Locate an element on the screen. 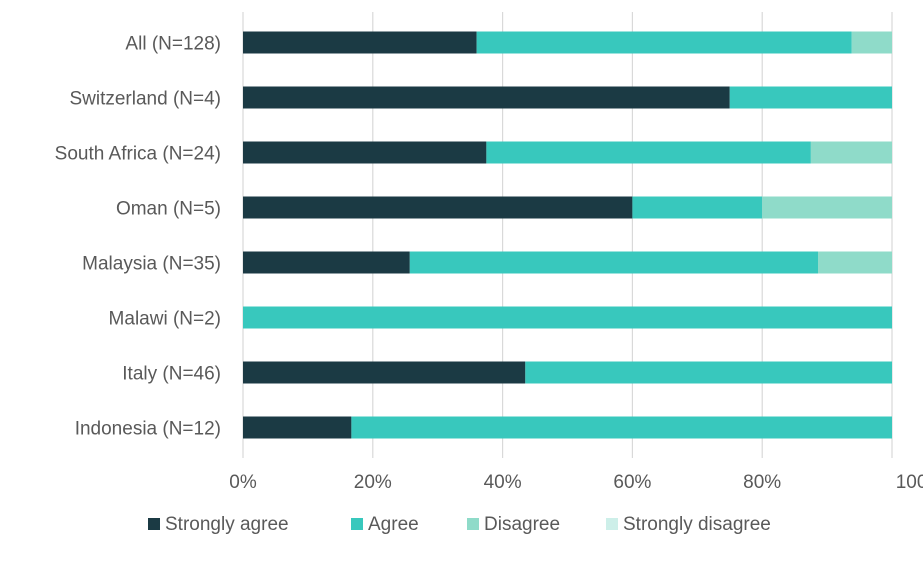 This screenshot has height=567, width=923. legend-label: Agree is located at coordinates (393, 524).